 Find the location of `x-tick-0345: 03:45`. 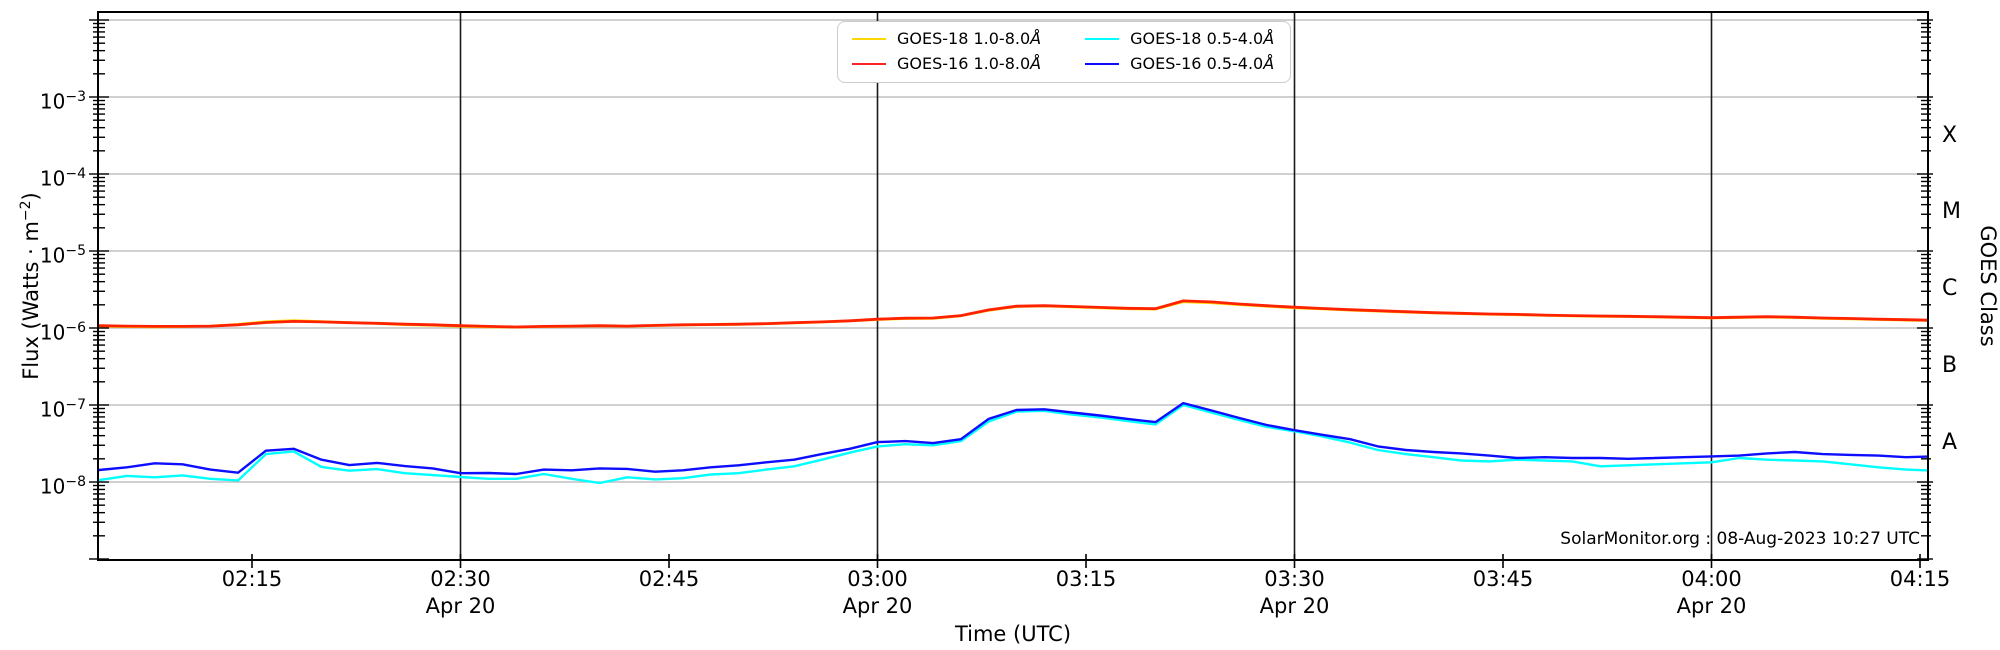

x-tick-0345: 03:45 is located at coordinates (1503, 579).